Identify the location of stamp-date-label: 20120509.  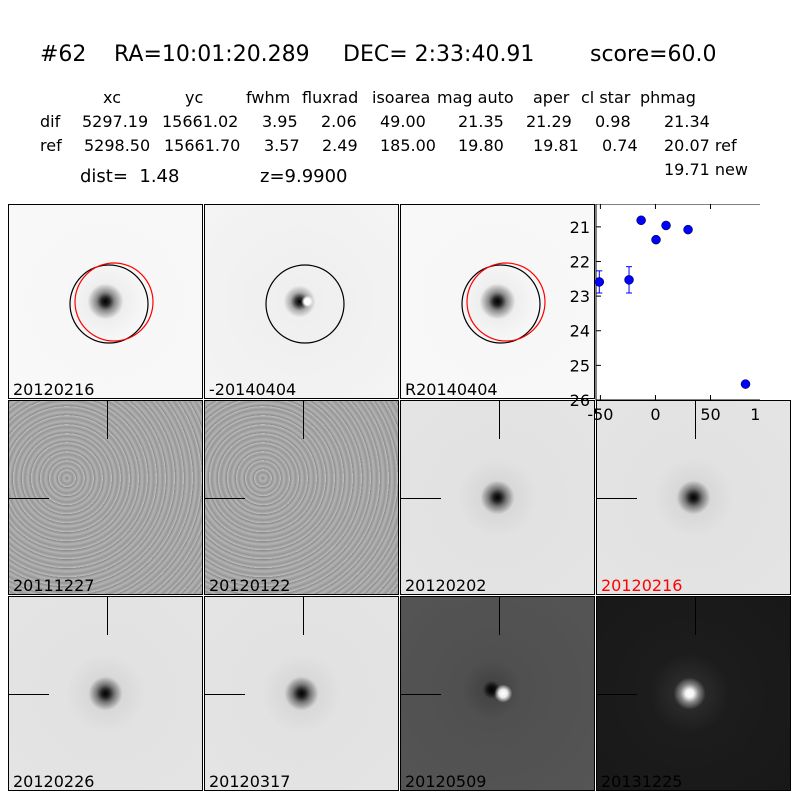
(446, 781).